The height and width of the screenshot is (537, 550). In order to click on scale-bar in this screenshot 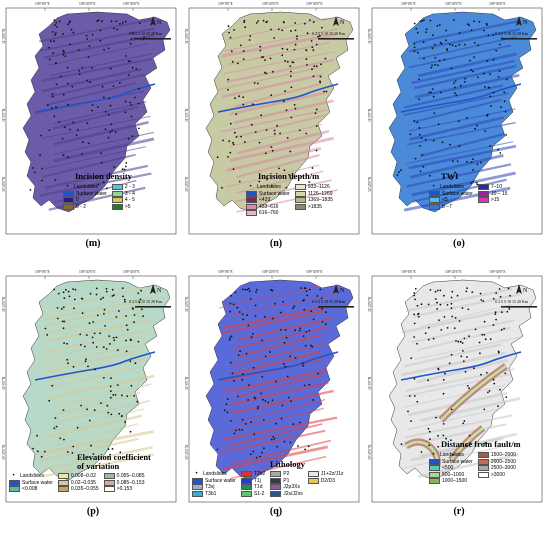, I will do `click(336, 39)`.